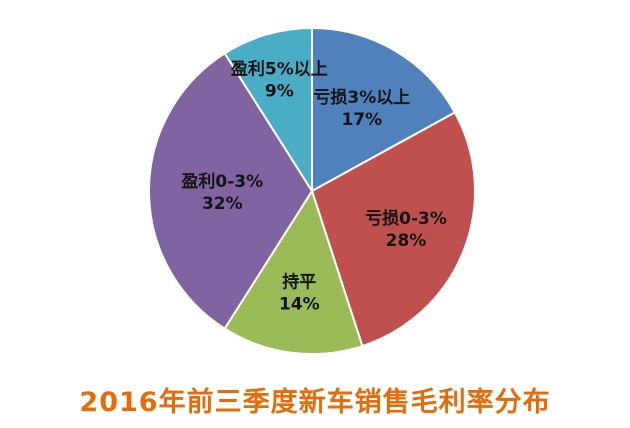 The width and height of the screenshot is (630, 428). I want to click on slice-category-label: 盈利5%以上, so click(279, 68).